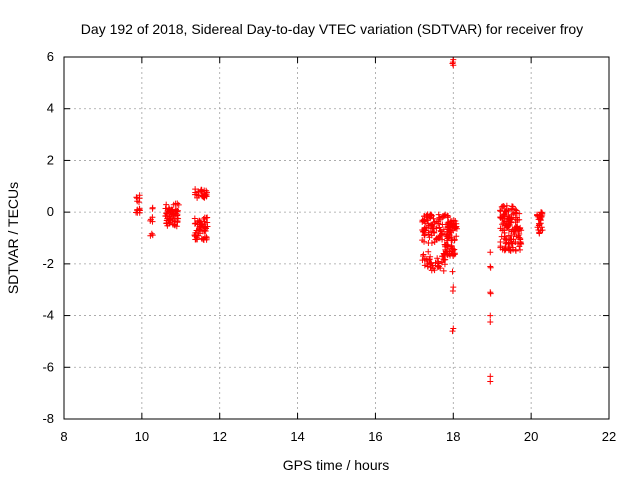 This screenshot has width=640, height=480. What do you see at coordinates (50, 56) in the screenshot?
I see `y-tick-label: 6` at bounding box center [50, 56].